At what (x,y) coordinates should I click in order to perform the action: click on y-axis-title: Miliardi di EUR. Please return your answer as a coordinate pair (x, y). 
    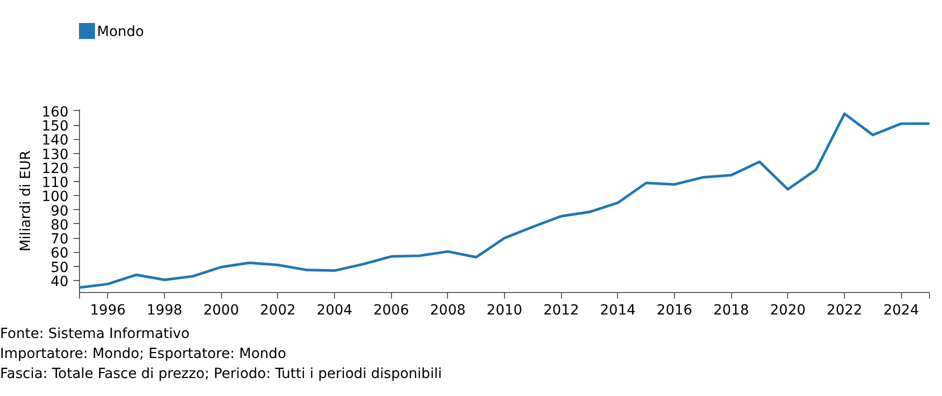
    Looking at the image, I should click on (26, 201).